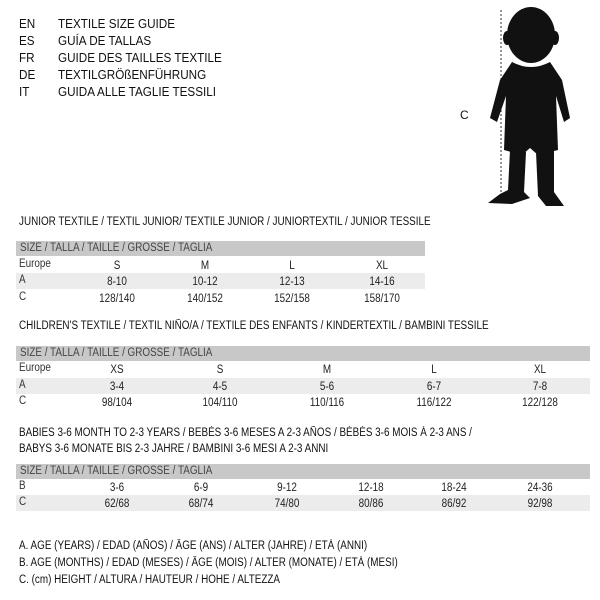  I want to click on language-code: DE, so click(27, 74).